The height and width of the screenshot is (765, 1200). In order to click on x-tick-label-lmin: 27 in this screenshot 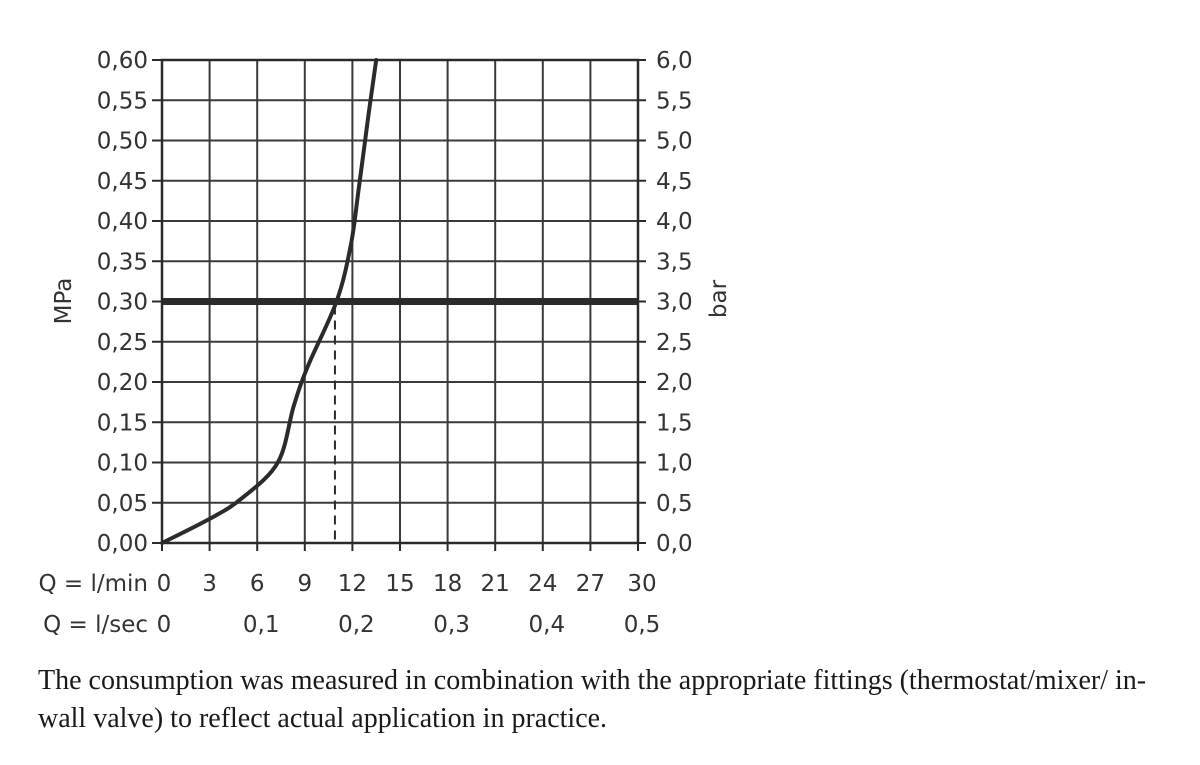, I will do `click(590, 584)`.